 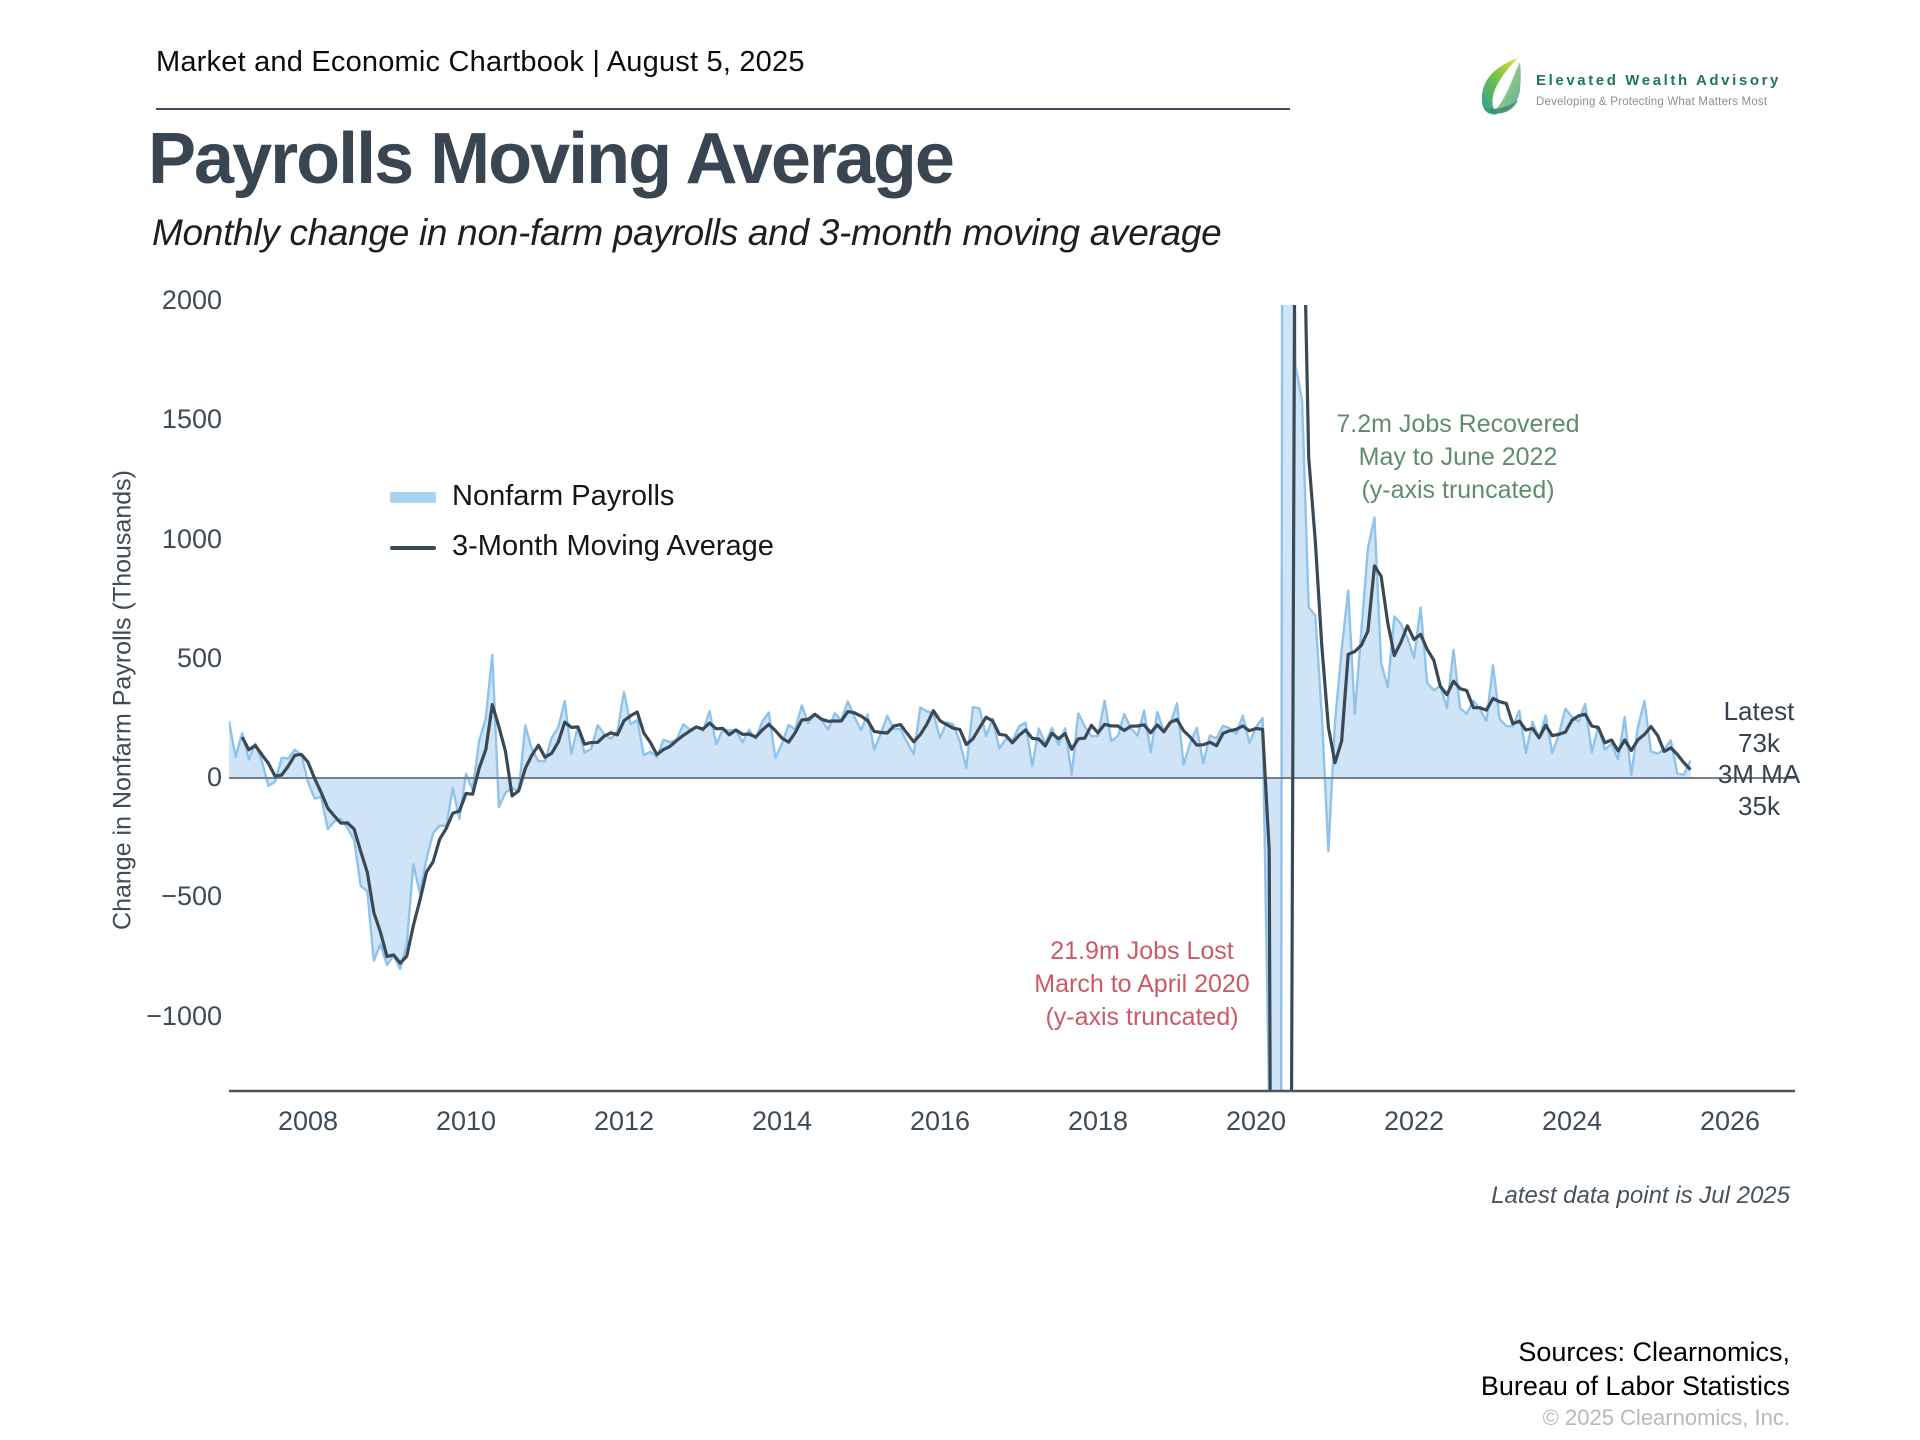 What do you see at coordinates (551, 159) in the screenshot?
I see `page-title: Payrolls Moving Average` at bounding box center [551, 159].